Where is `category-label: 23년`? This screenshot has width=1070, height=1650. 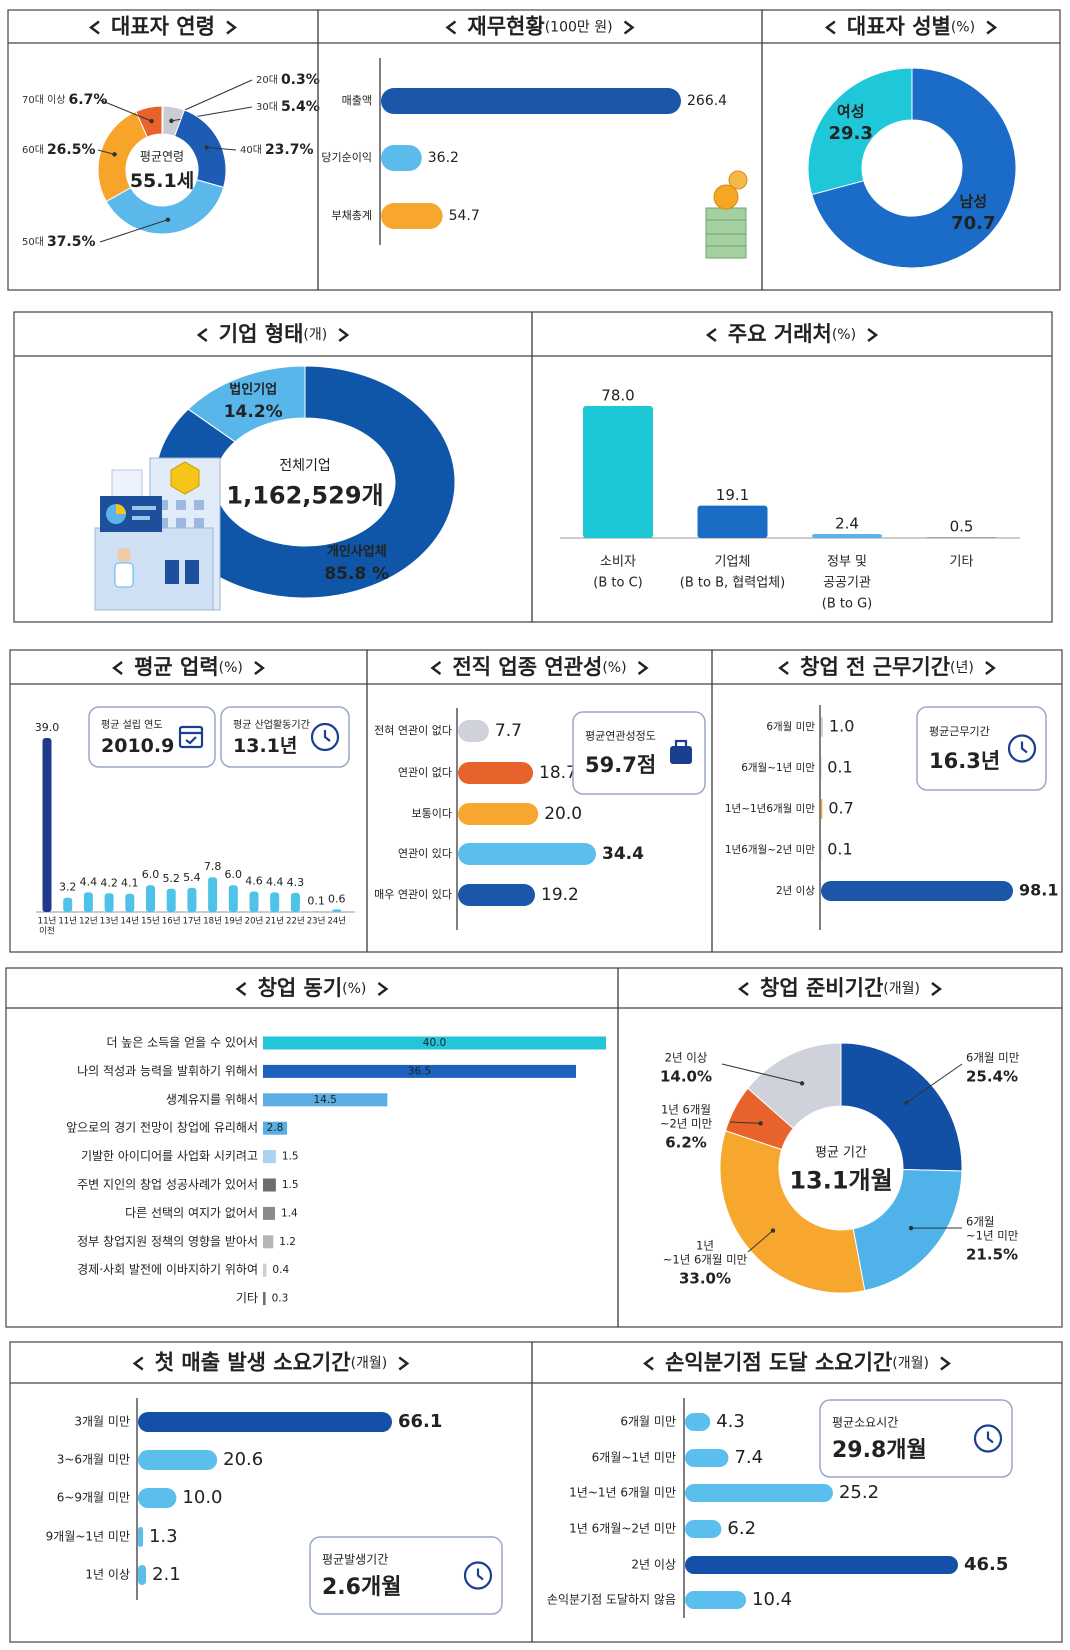 category-label: 23년 is located at coordinates (316, 921).